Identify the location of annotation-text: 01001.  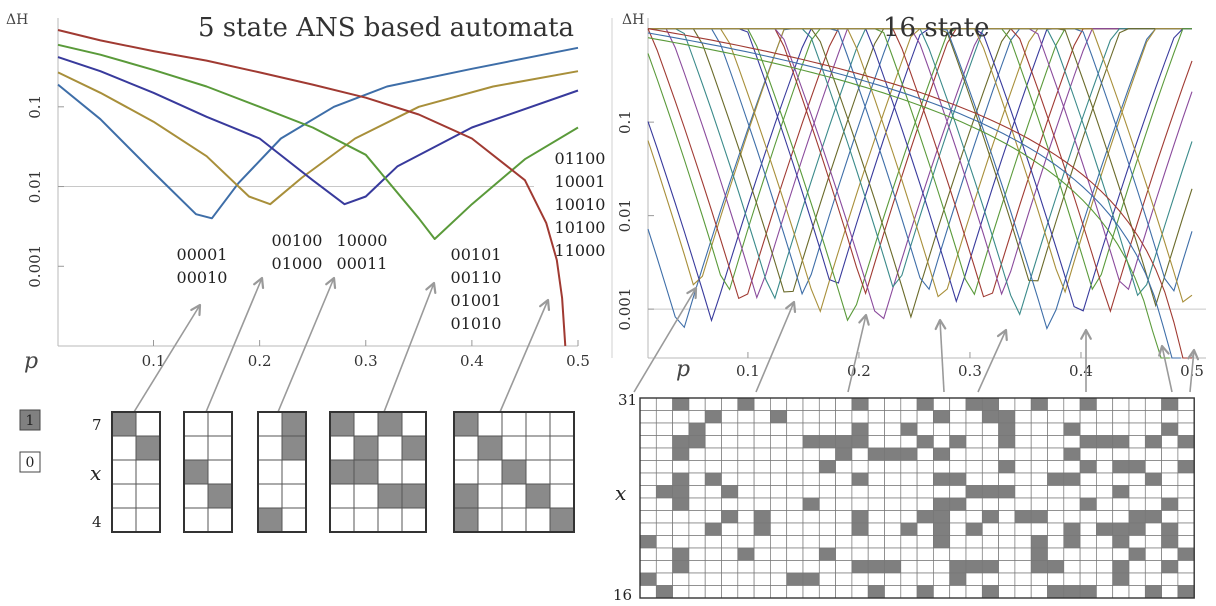
(476, 300).